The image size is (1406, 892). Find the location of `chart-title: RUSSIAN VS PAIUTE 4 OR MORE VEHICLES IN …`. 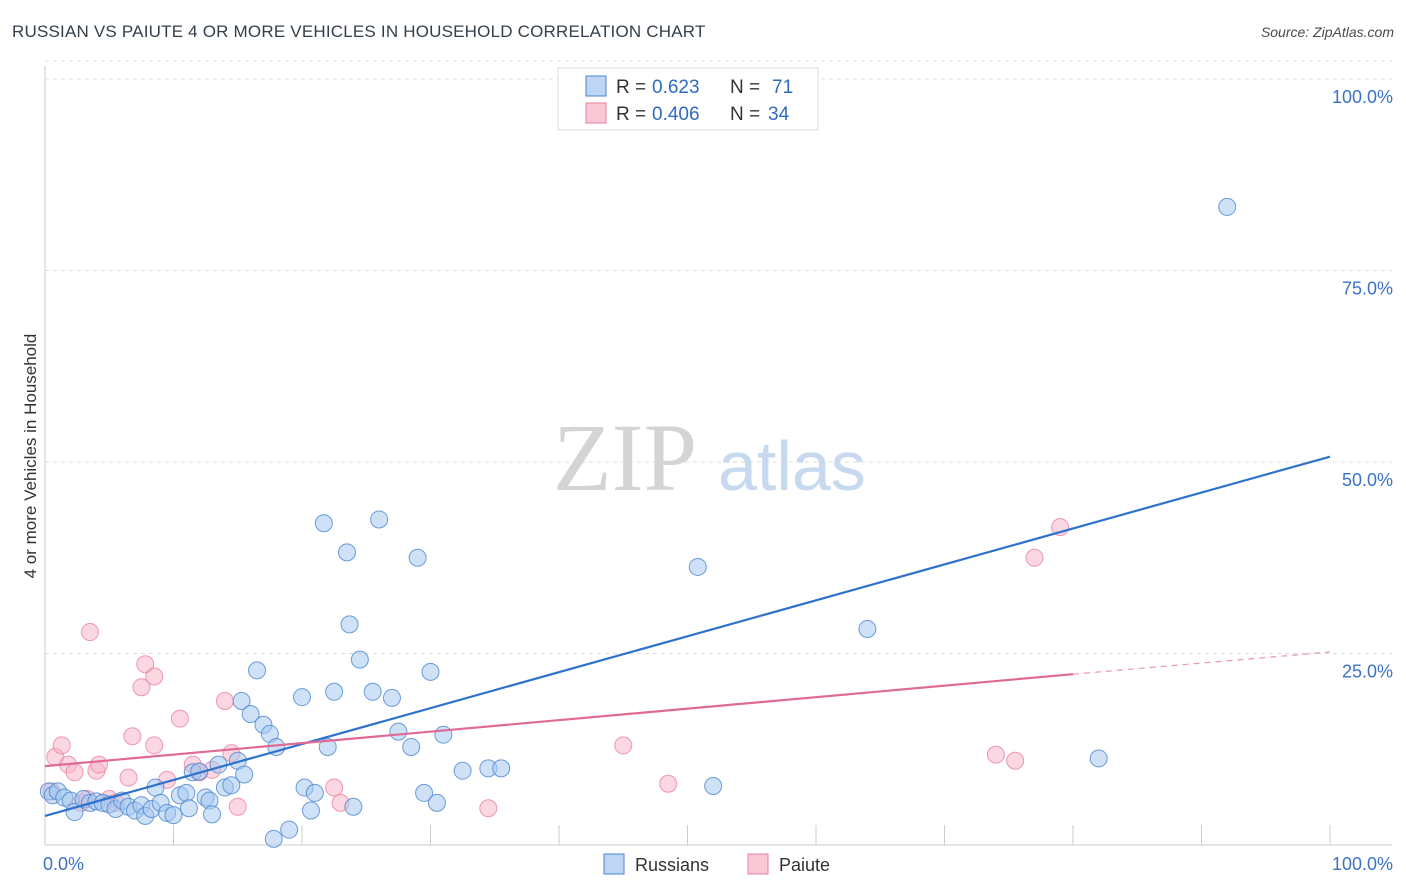

chart-title: RUSSIAN VS PAIUTE 4 OR MORE VEHICLES IN … is located at coordinates (359, 31).